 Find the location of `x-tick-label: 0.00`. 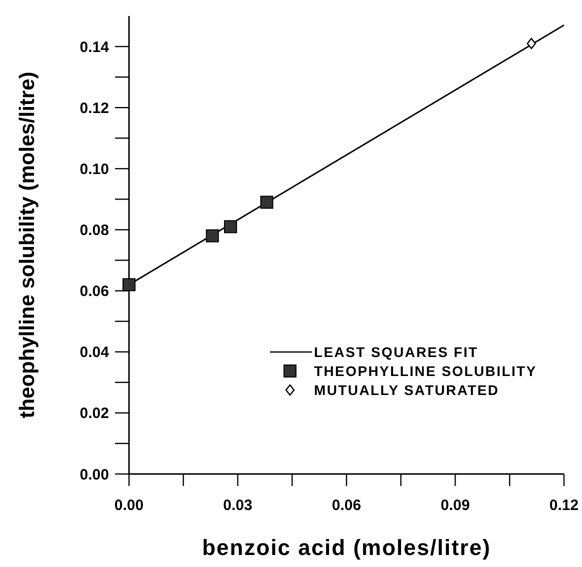

x-tick-label: 0.00 is located at coordinates (129, 505).